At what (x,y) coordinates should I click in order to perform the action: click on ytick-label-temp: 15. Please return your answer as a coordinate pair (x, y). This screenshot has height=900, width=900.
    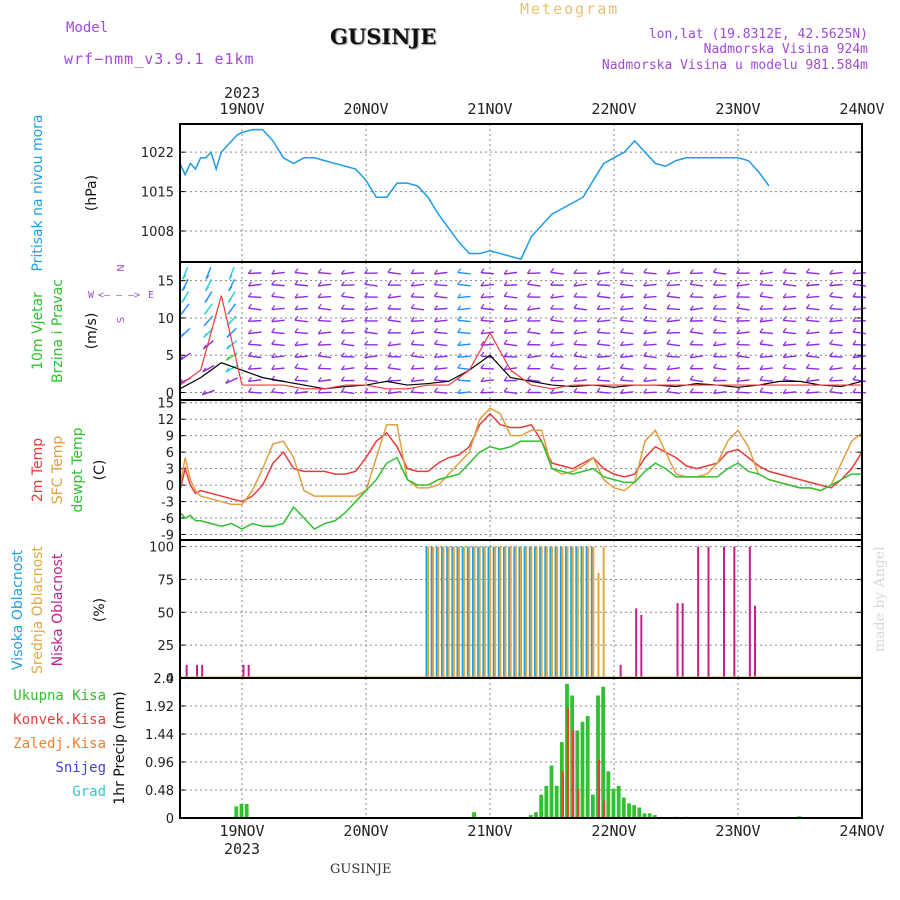
    Looking at the image, I should click on (165, 404).